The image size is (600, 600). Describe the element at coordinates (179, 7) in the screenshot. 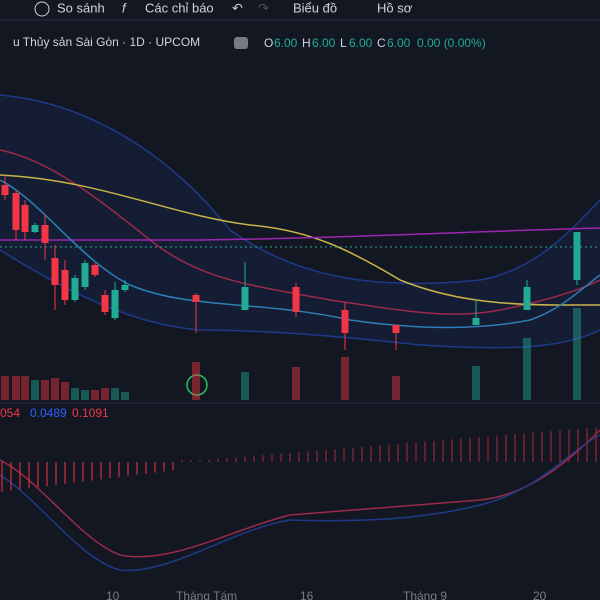

I see `indicators-button: Các chỉ báo` at that location.